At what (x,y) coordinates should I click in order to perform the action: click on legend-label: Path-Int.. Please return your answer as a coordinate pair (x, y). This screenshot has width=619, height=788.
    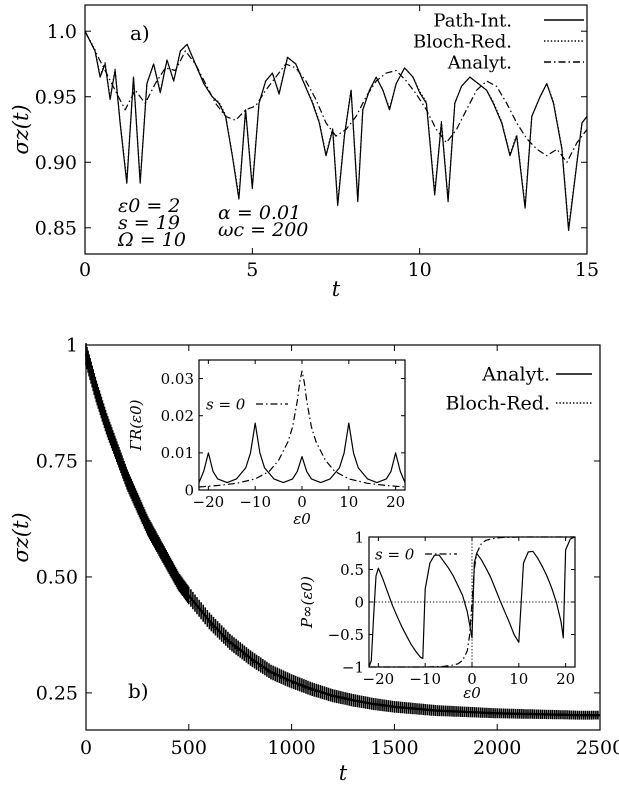
    Looking at the image, I should click on (472, 20).